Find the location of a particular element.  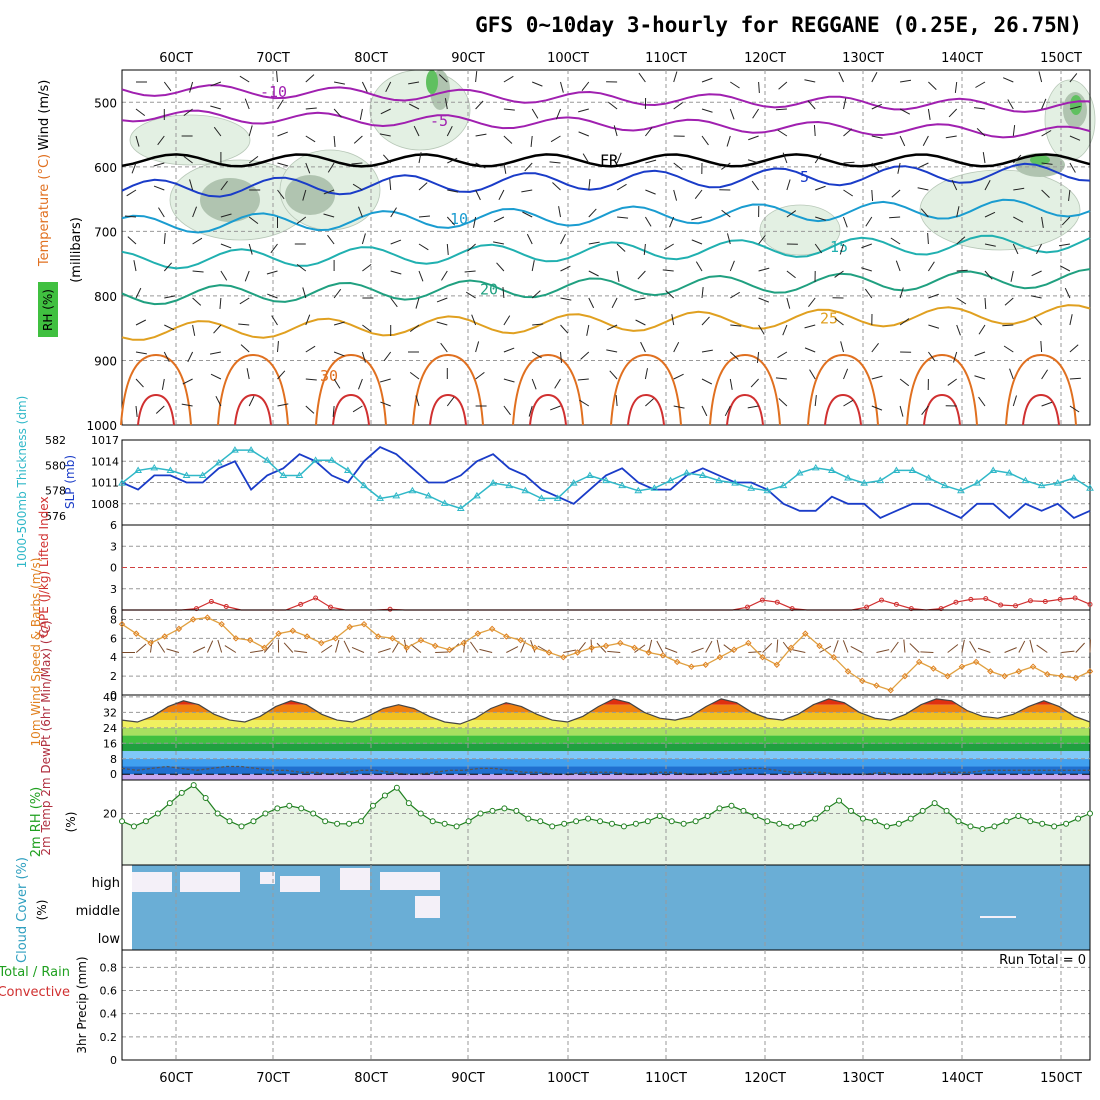

temp-band is located at coordinates (606, 762).